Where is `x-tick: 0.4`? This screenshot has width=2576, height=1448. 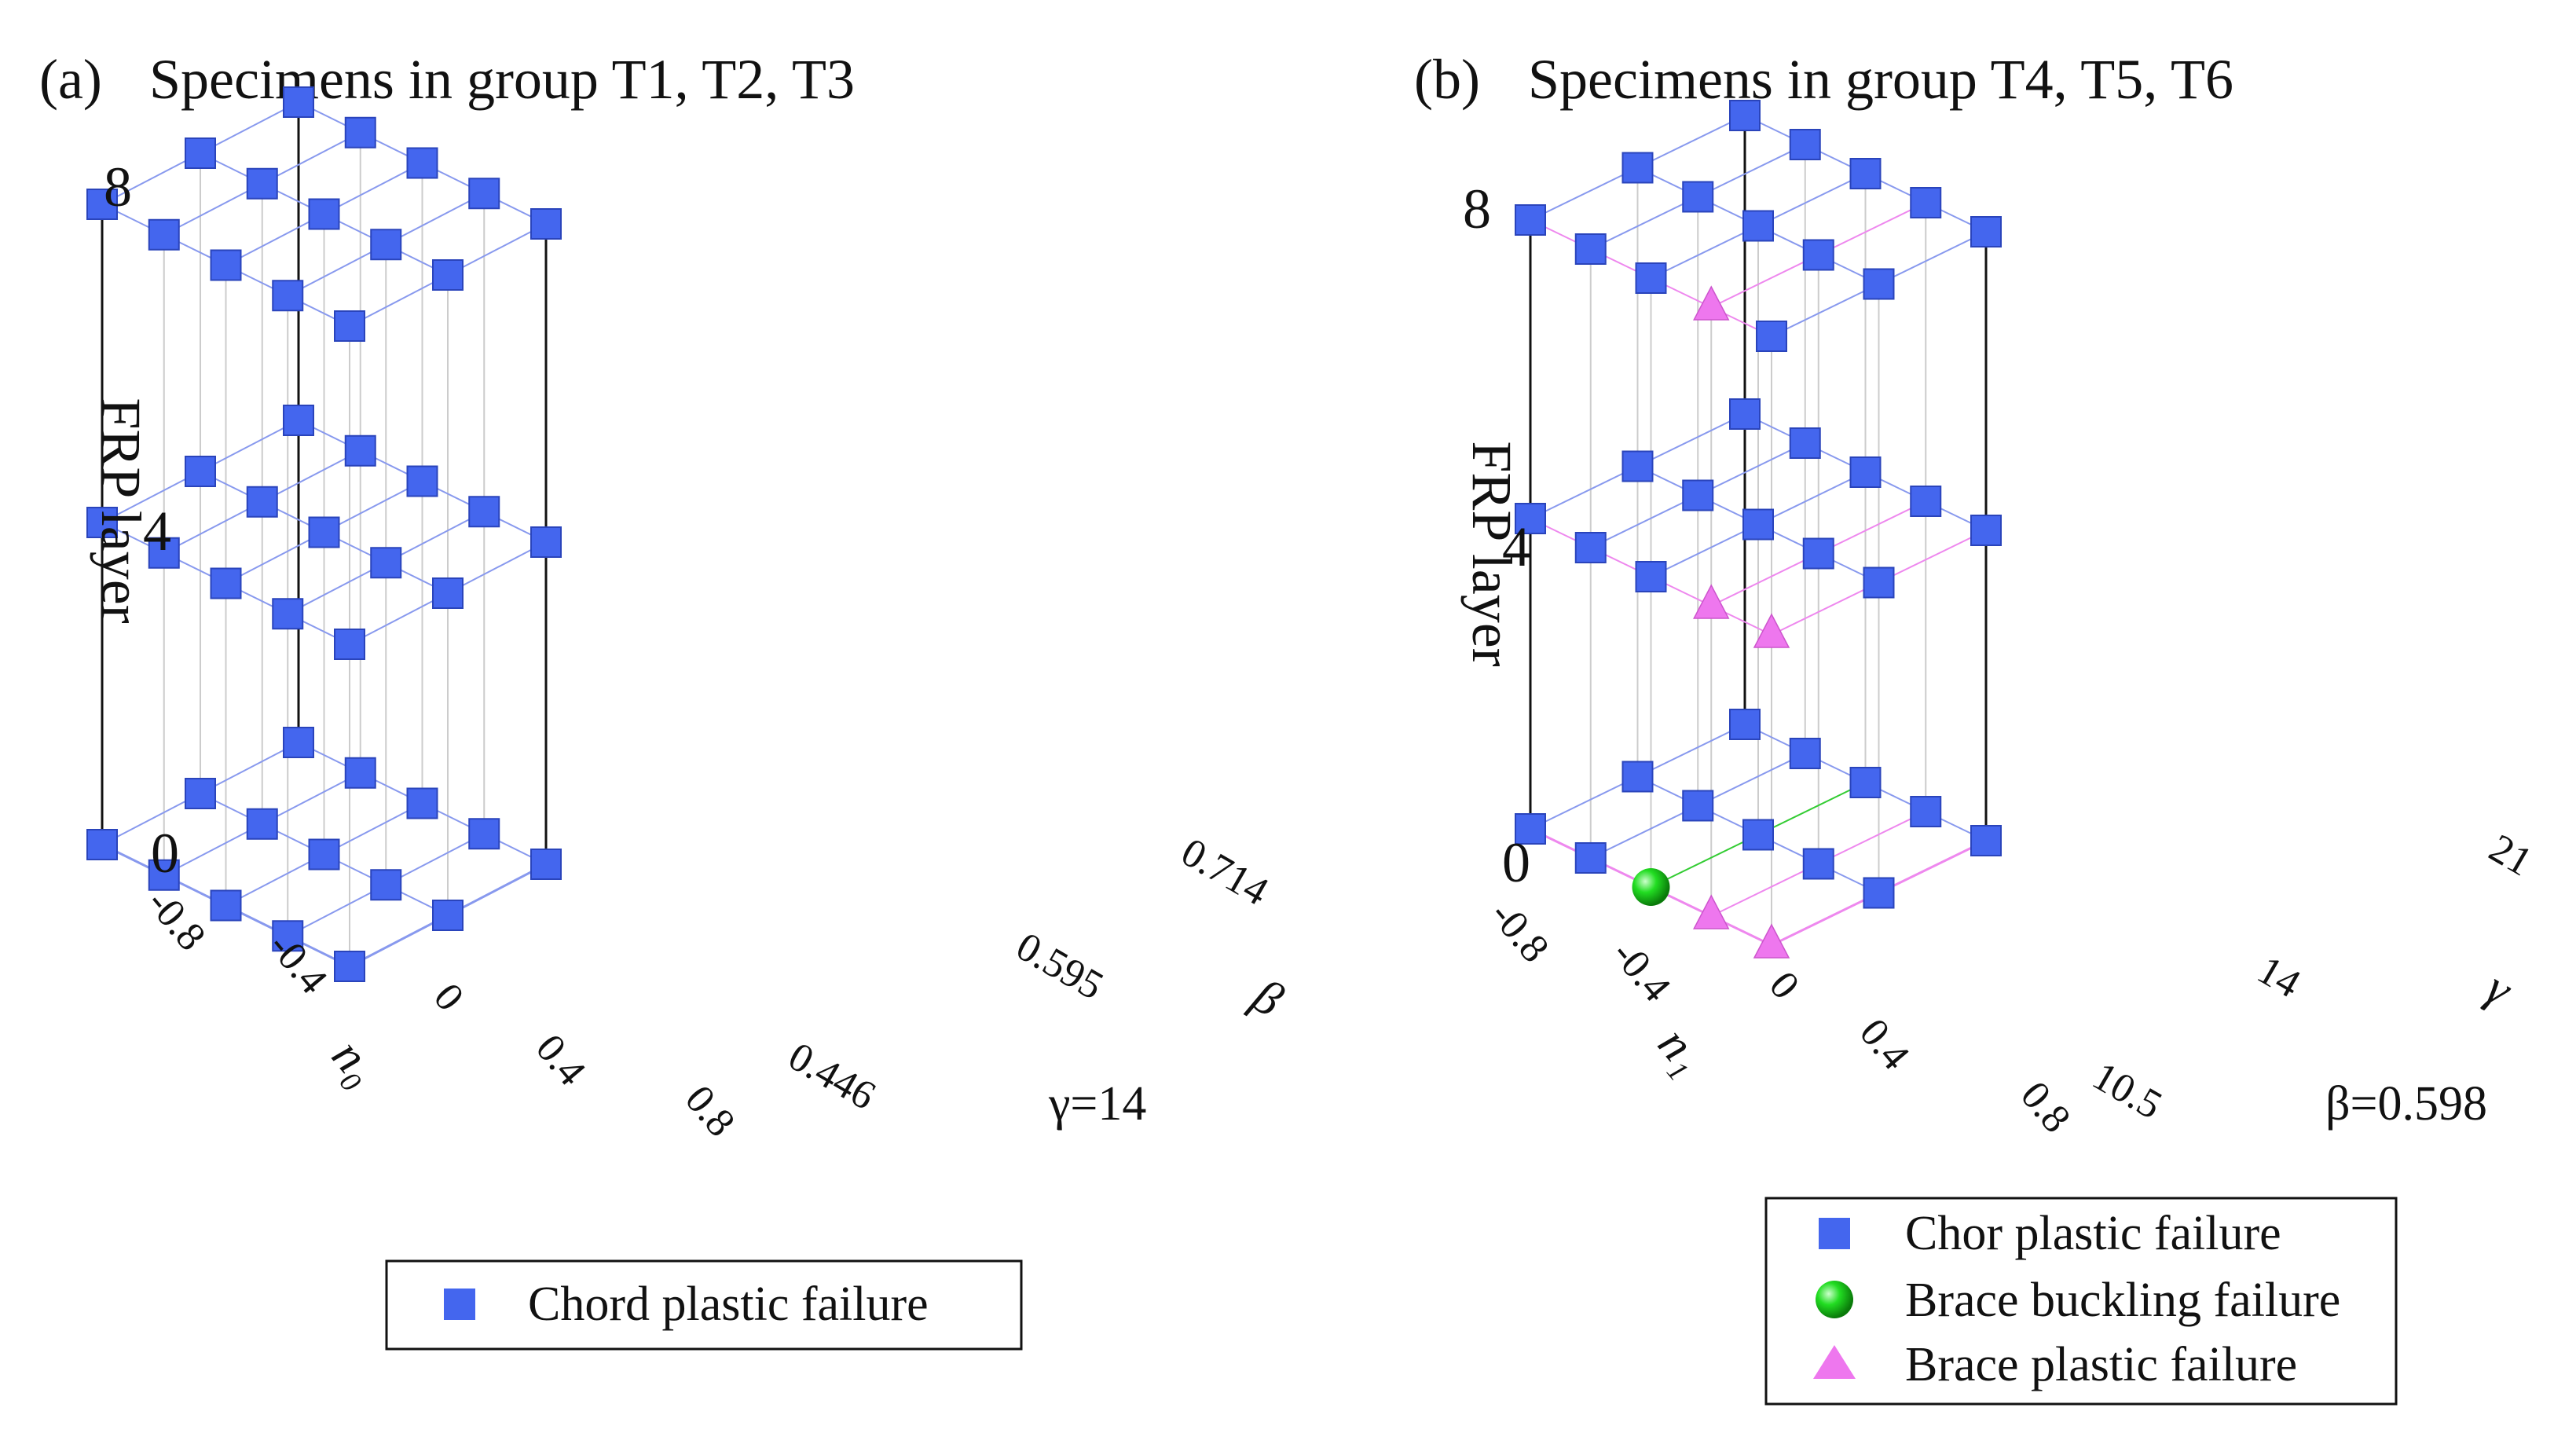
x-tick: 0.4 is located at coordinates (560, 1060).